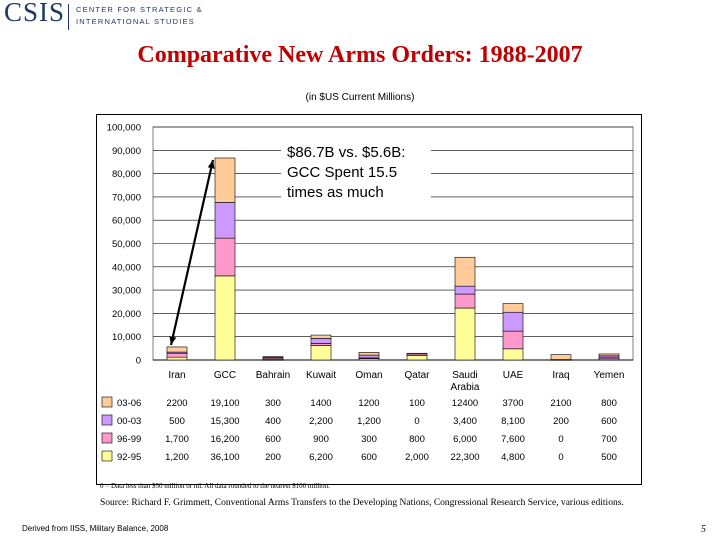  I want to click on slide-title: Comparative New Arms Orders: 1988-2007, so click(360, 55).